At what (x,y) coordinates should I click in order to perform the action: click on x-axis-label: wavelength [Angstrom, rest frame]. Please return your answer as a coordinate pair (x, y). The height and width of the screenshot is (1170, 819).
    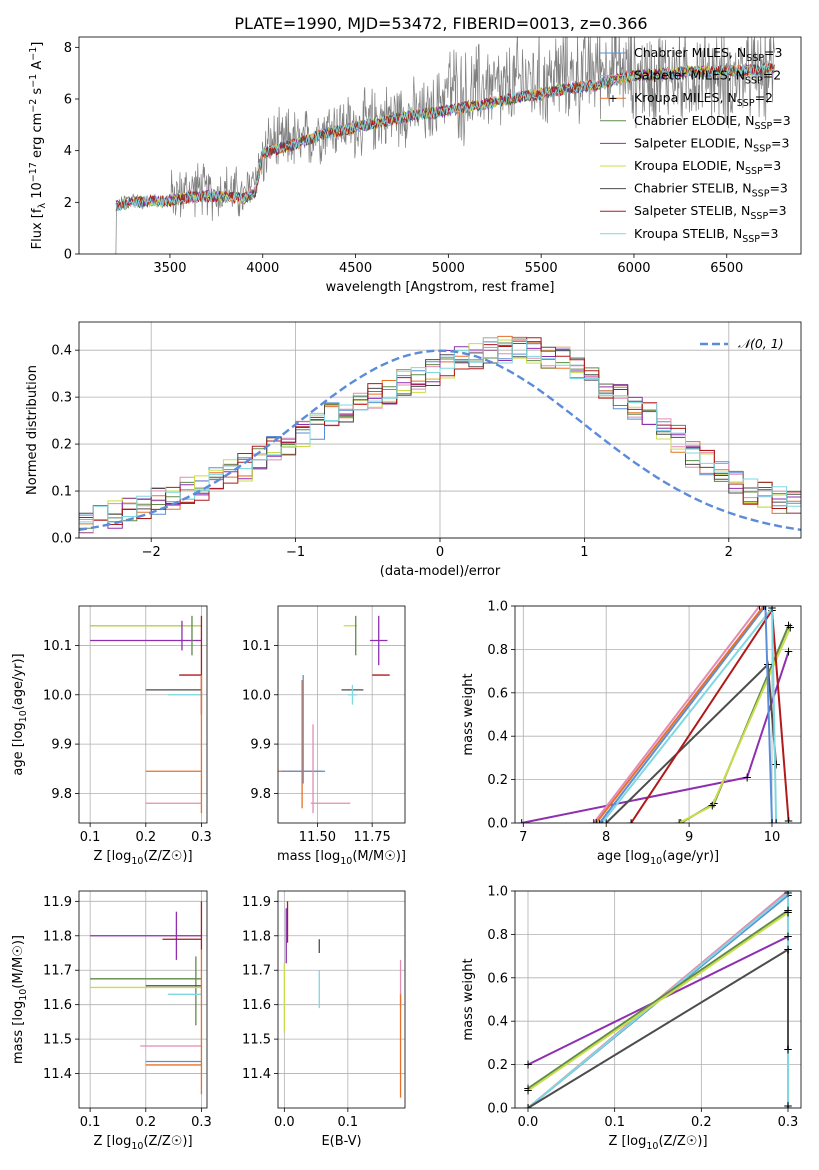
    Looking at the image, I should click on (440, 287).